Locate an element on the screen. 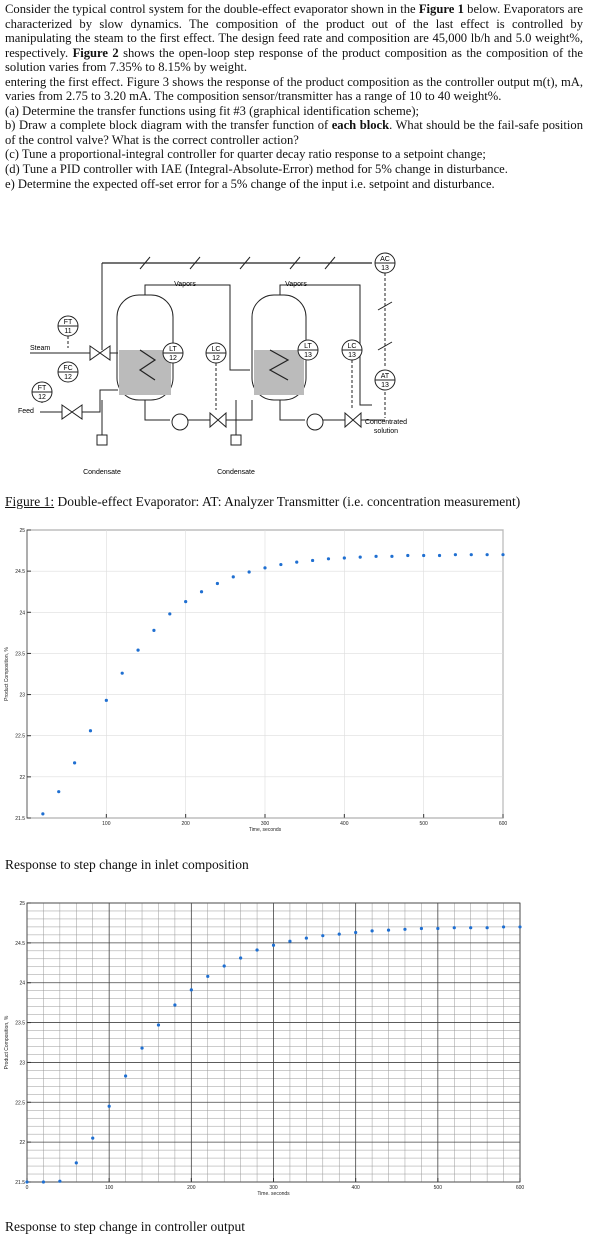 The width and height of the screenshot is (589, 1246). x-tick-label: 100 is located at coordinates (109, 1188).